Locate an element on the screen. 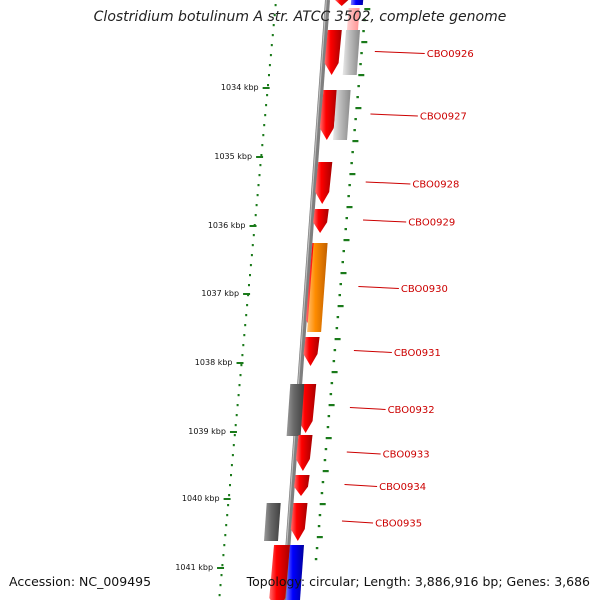 Image resolution: width=600 pixels, height=600 pixels. gene-bar-cbo0935 is located at coordinates (272, 522).